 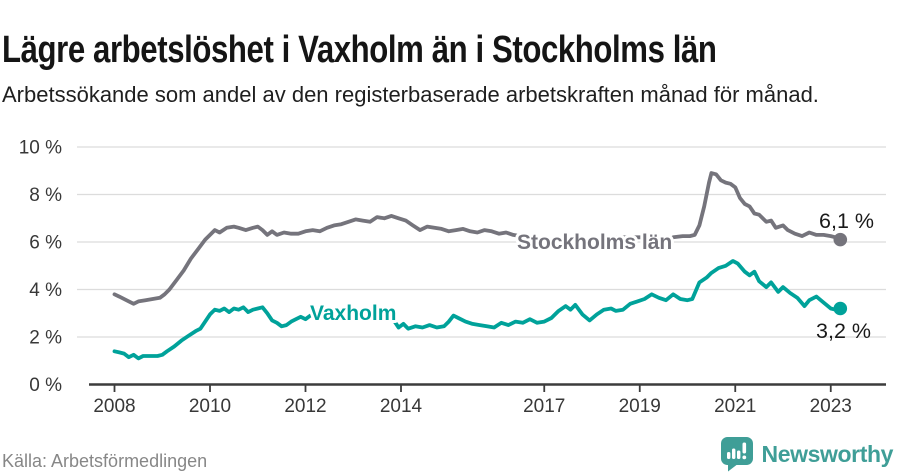 What do you see at coordinates (305, 406) in the screenshot?
I see `x-tick-label: 2012` at bounding box center [305, 406].